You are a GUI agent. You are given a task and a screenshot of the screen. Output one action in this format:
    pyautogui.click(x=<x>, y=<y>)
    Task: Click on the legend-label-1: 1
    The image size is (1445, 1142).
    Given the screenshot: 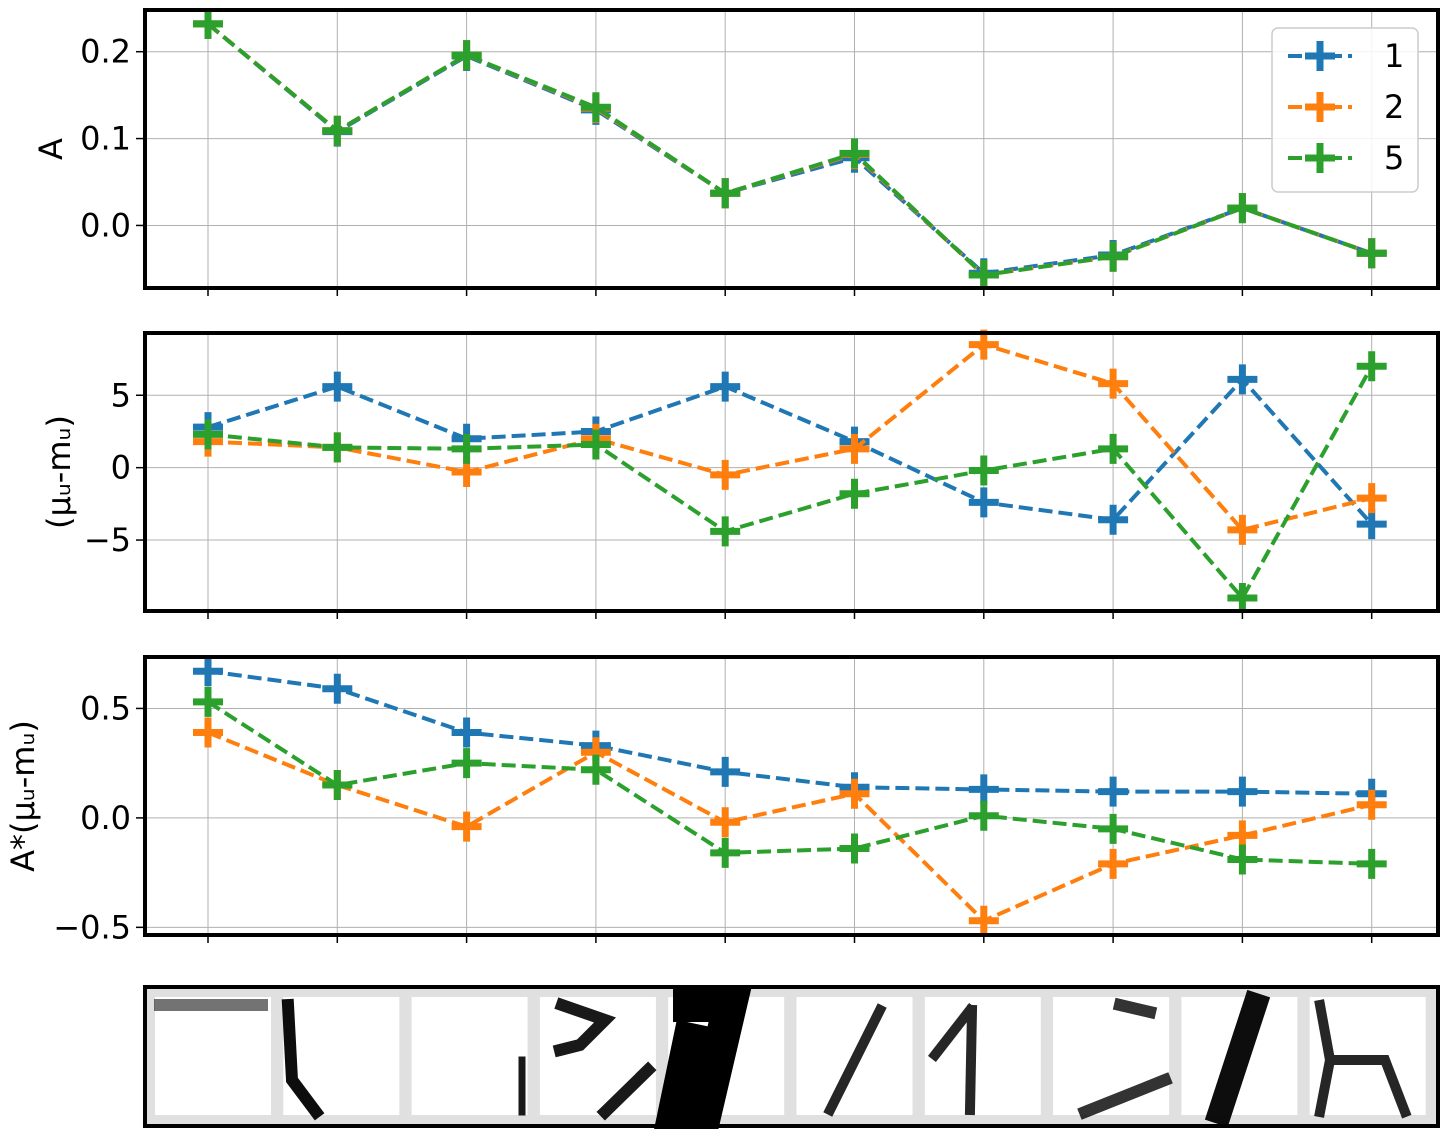 What is the action you would take?
    pyautogui.click(x=1394, y=56)
    